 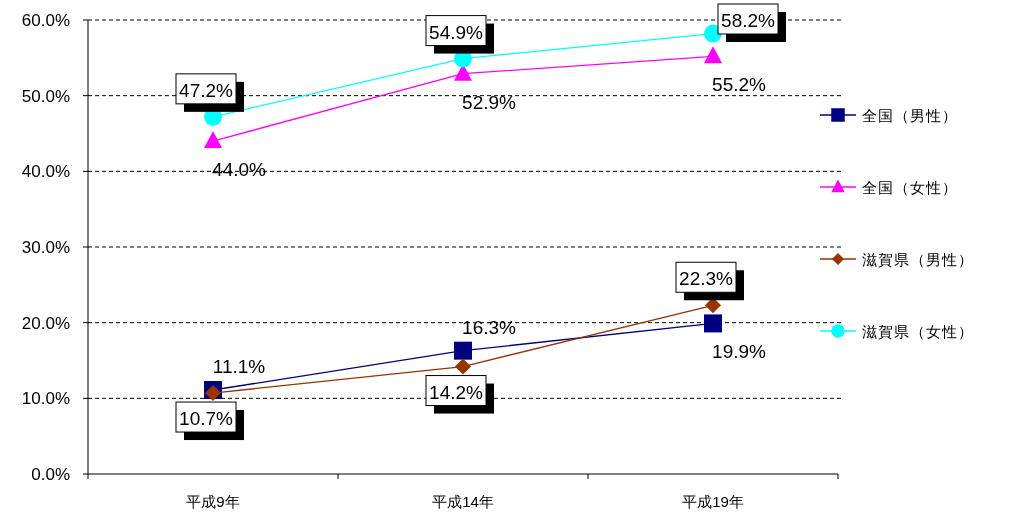 I want to click on x-tick-label: 平成9年, so click(x=213, y=501).